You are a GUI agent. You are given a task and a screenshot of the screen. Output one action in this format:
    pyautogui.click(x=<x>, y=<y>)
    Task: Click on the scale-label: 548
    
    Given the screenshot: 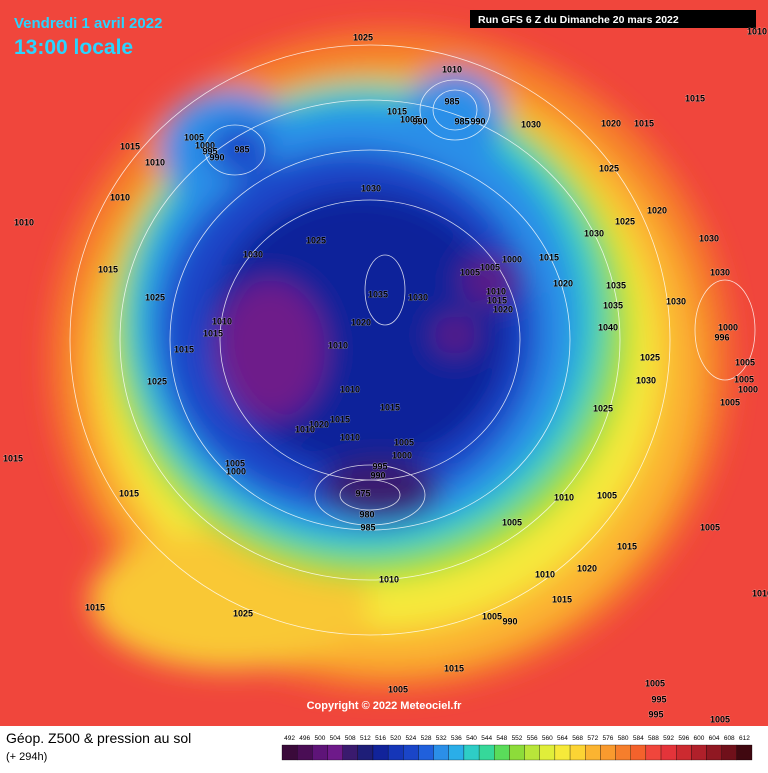 What is the action you would take?
    pyautogui.click(x=501, y=738)
    